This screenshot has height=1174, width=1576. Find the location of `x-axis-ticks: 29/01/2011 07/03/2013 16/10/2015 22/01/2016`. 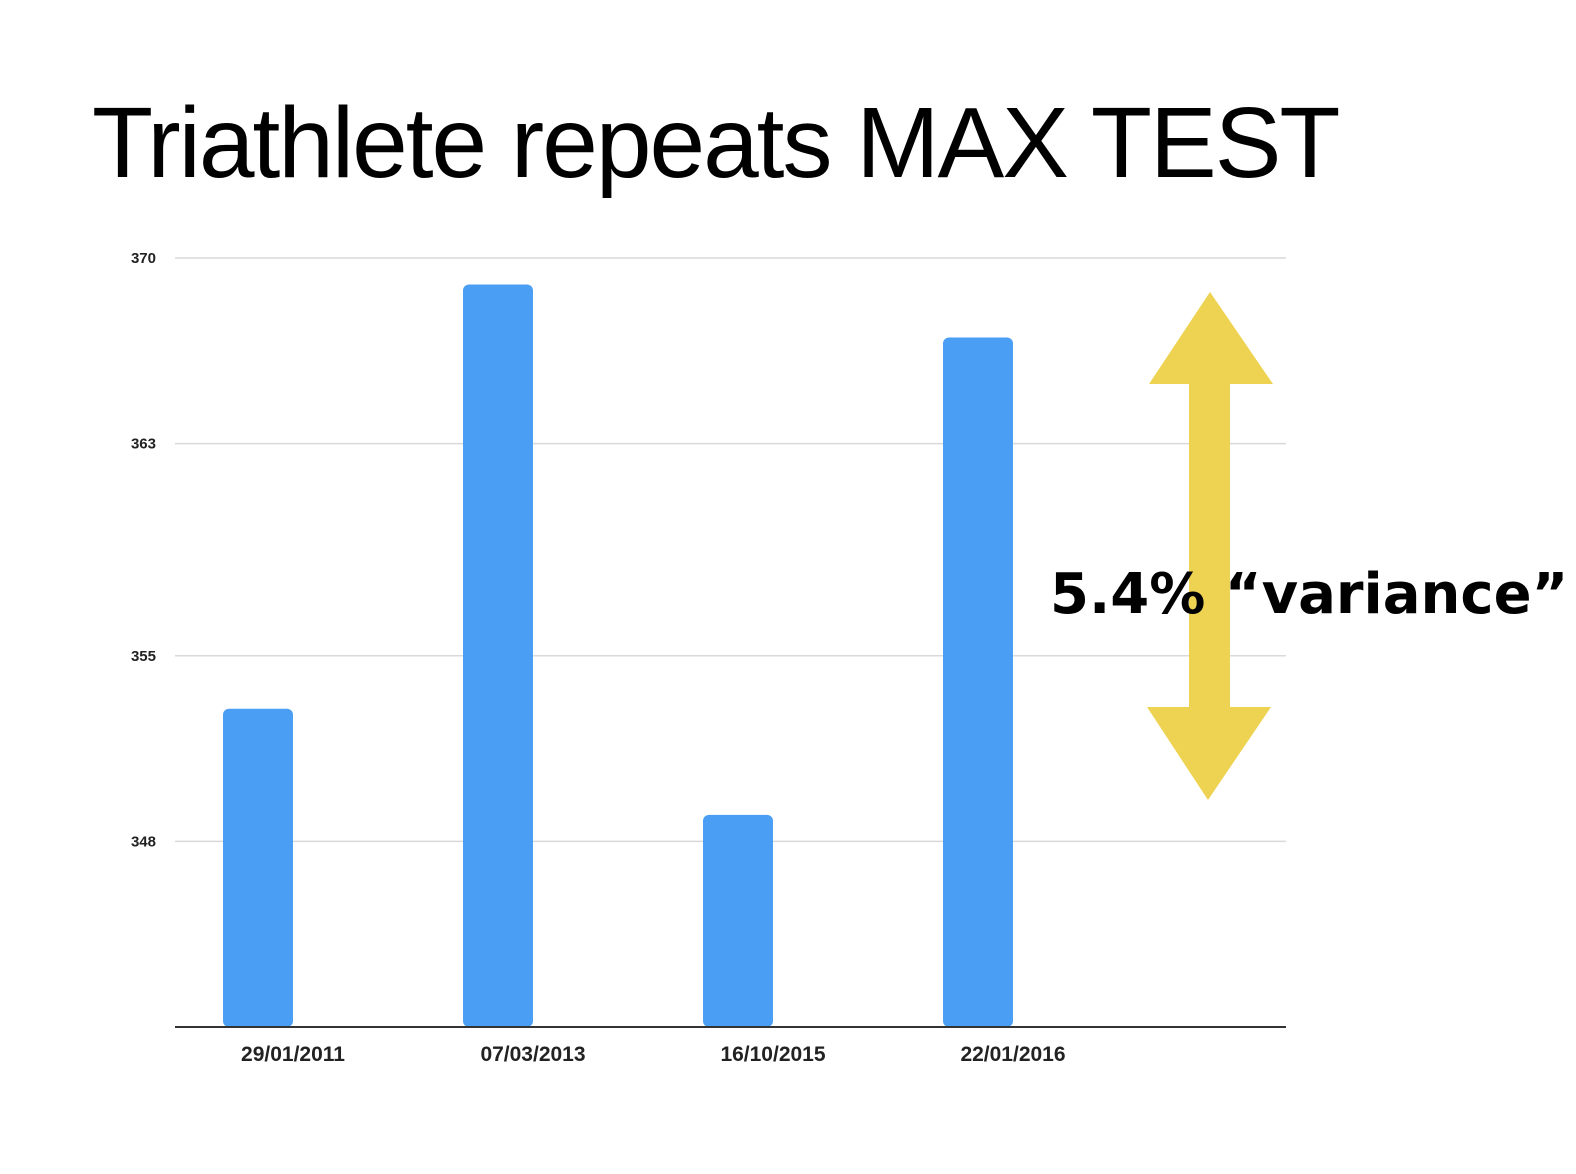

x-axis-ticks: 29/01/2011 07/03/2013 16/10/2015 22/01/2016 is located at coordinates (653, 1054).